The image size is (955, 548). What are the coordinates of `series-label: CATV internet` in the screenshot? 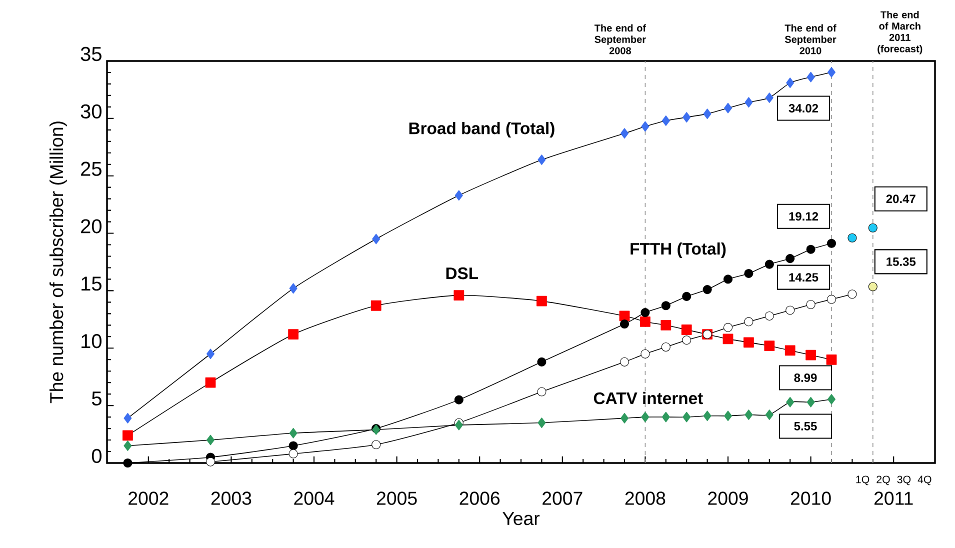 It's located at (648, 398).